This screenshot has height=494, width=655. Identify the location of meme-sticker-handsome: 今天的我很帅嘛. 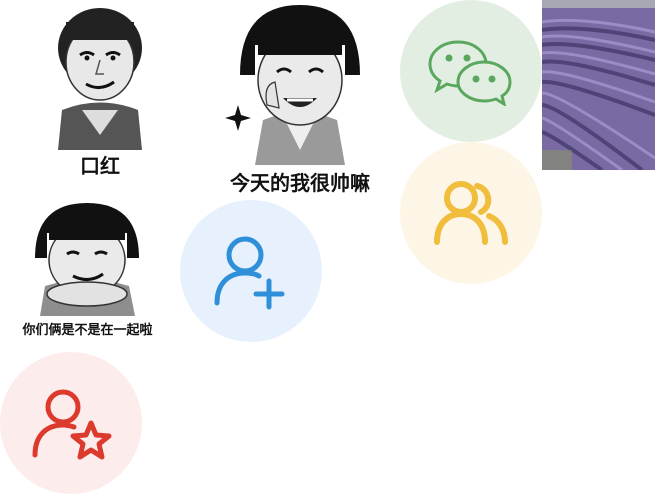
(300, 96).